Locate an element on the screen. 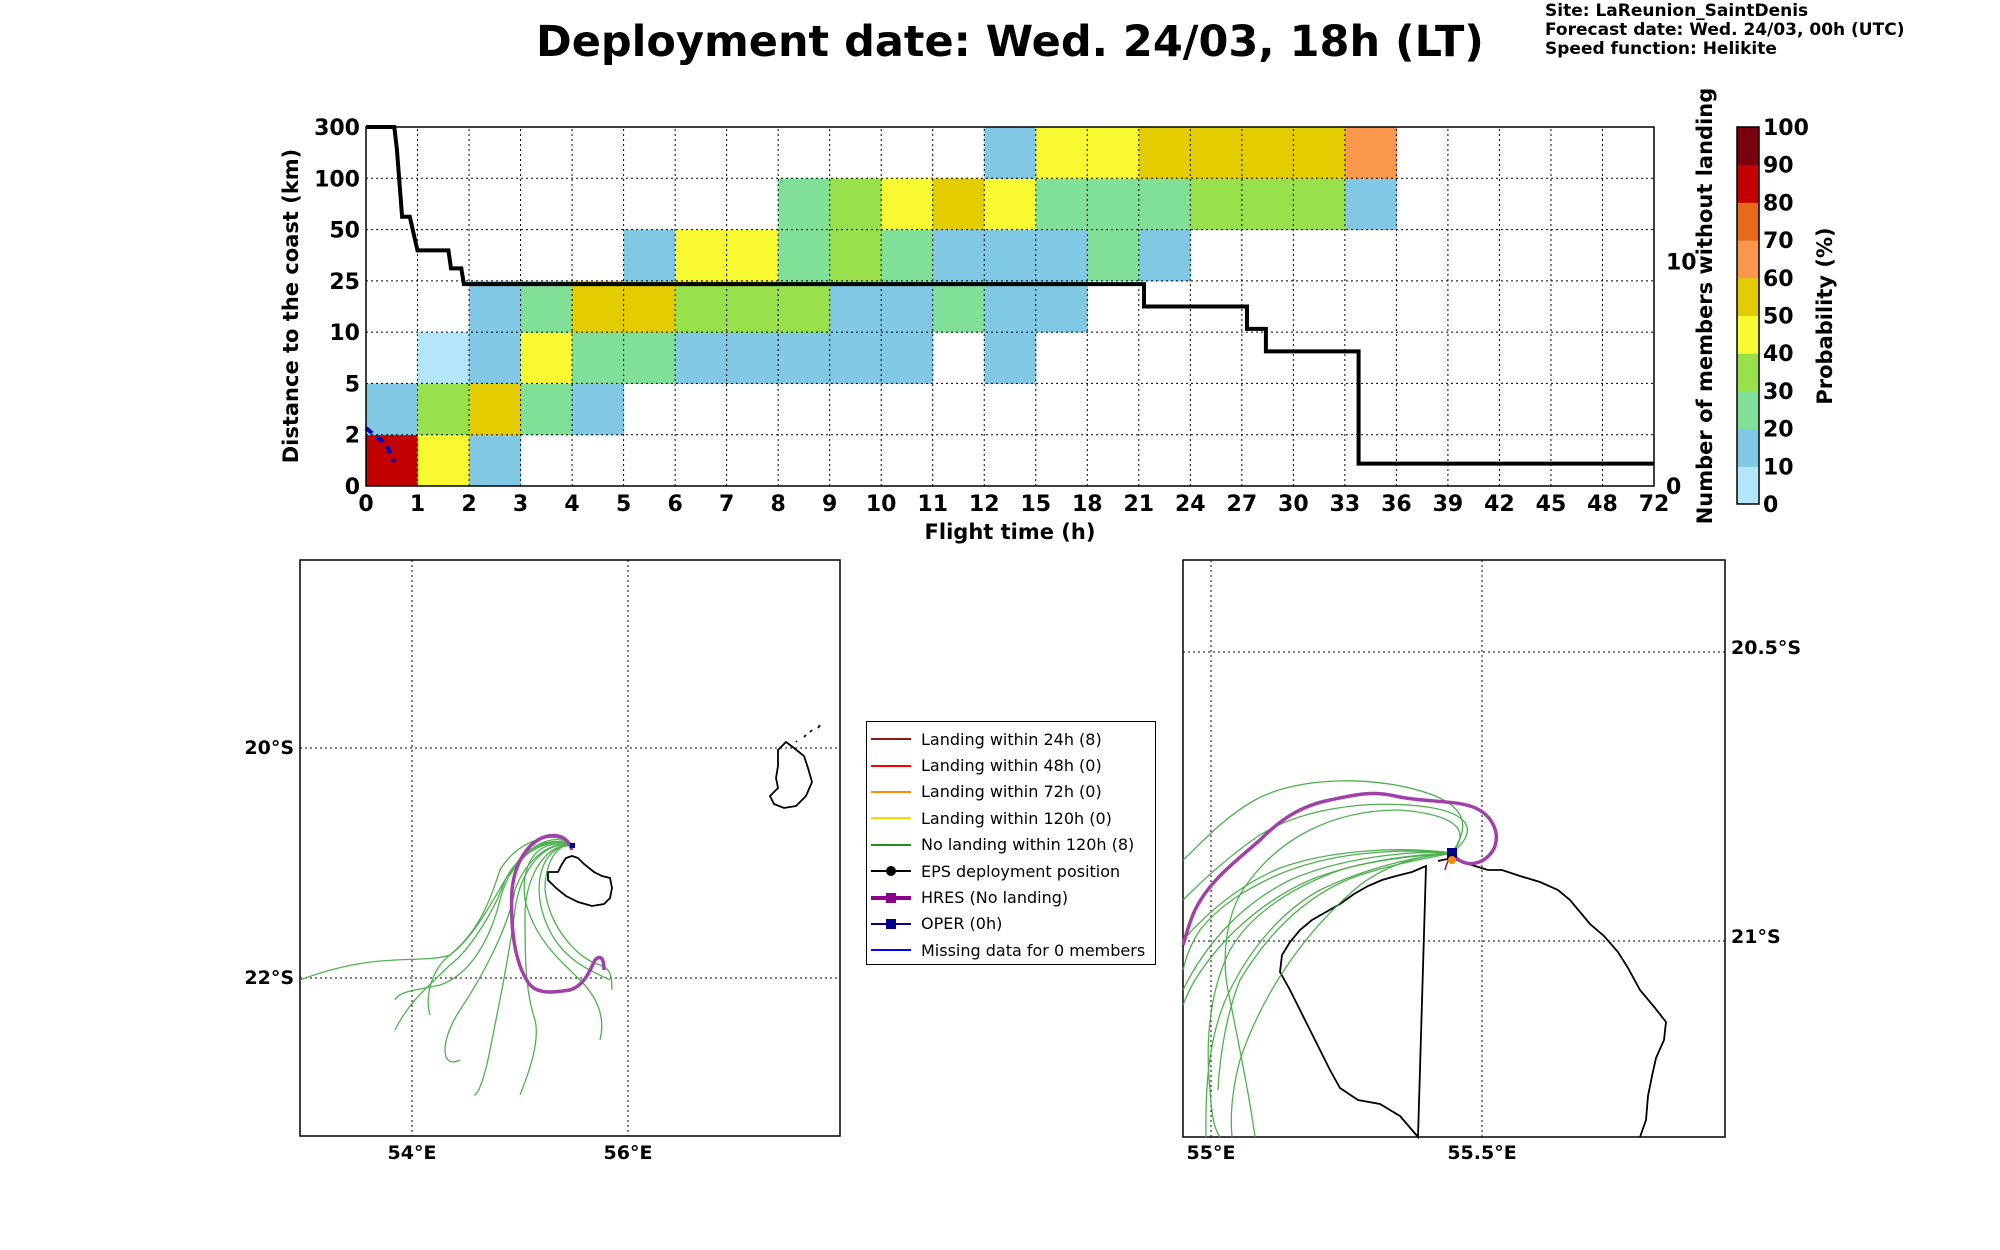  map-right-tick-labels: 55°E 55.5°E 20.5°S 21°S is located at coordinates (1494, 900).